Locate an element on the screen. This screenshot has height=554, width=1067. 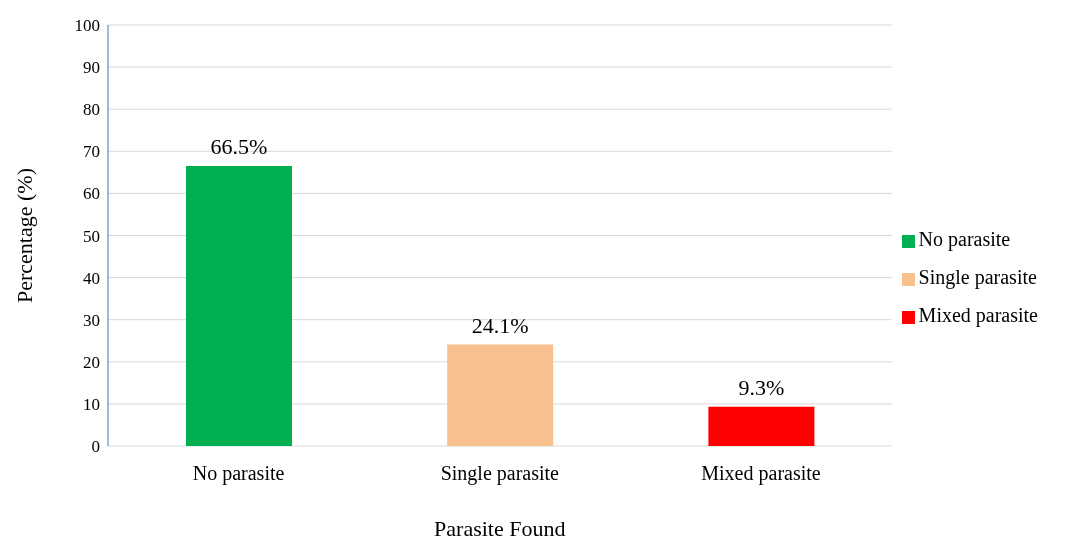
y-axis-title: Percentage (%) is located at coordinates (24, 235).